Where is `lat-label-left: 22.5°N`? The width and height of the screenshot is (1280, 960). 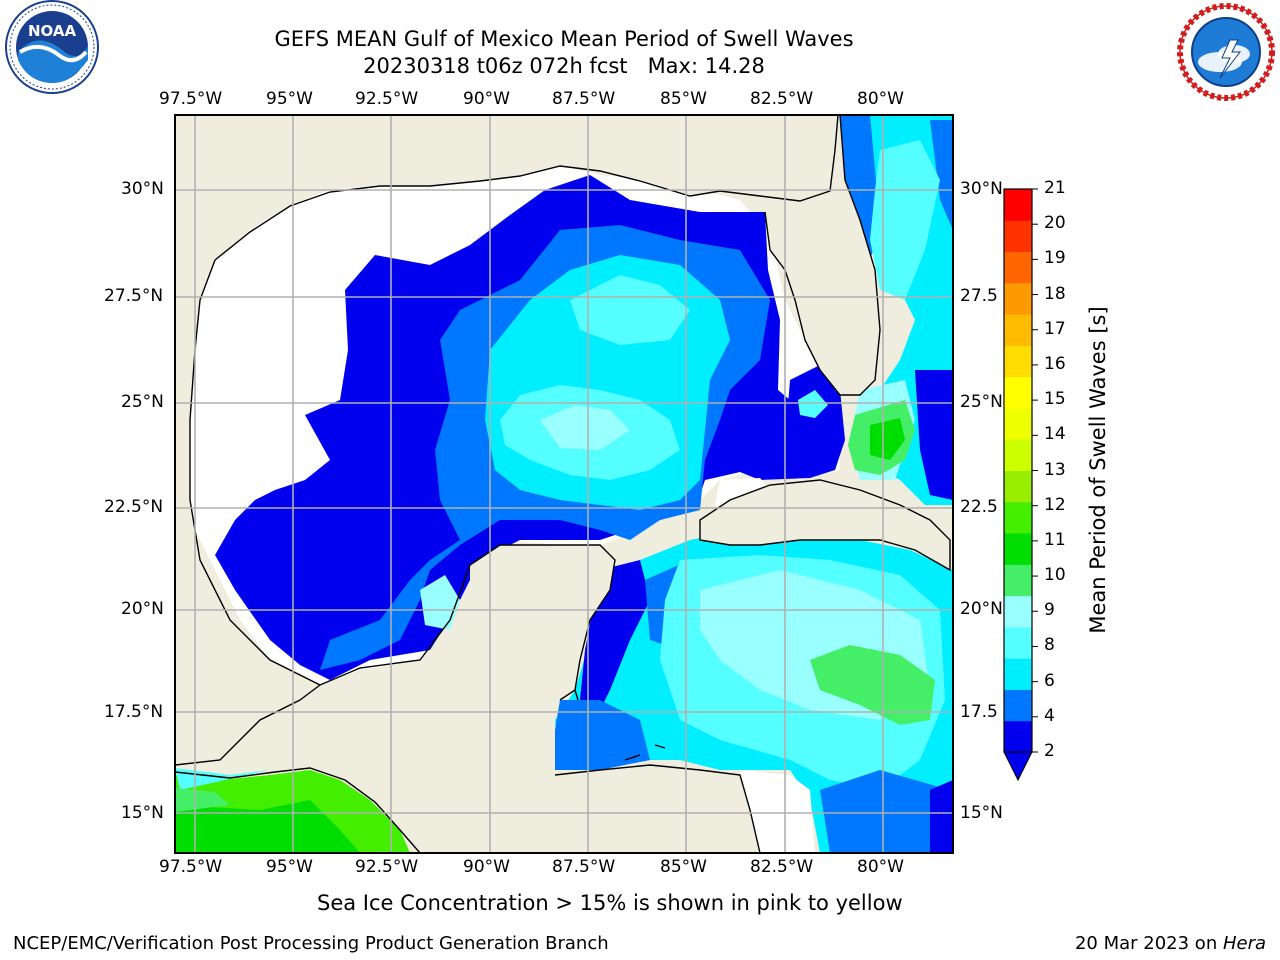
lat-label-left: 22.5°N is located at coordinates (134, 507).